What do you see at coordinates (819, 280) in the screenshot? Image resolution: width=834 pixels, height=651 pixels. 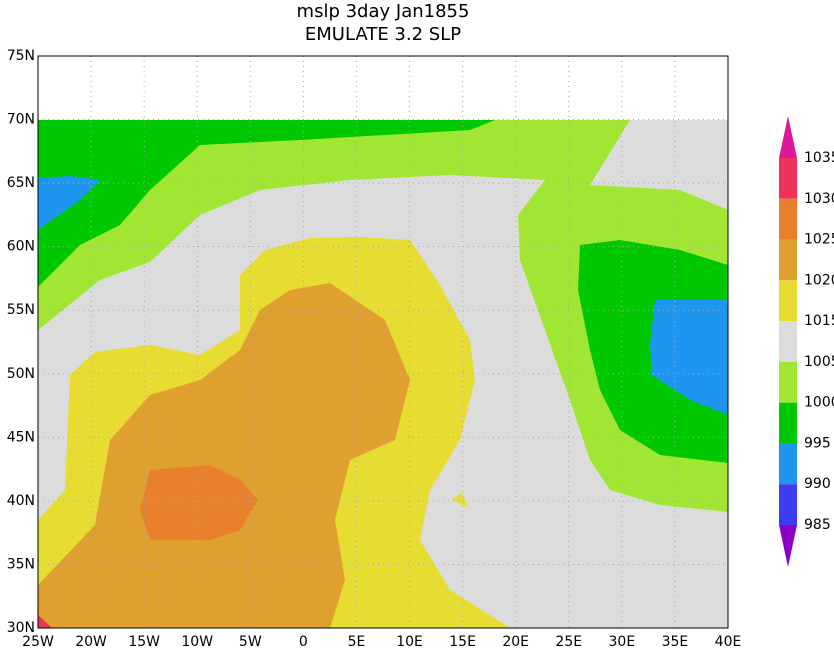 I see `colorbar-label: 1020` at bounding box center [819, 280].